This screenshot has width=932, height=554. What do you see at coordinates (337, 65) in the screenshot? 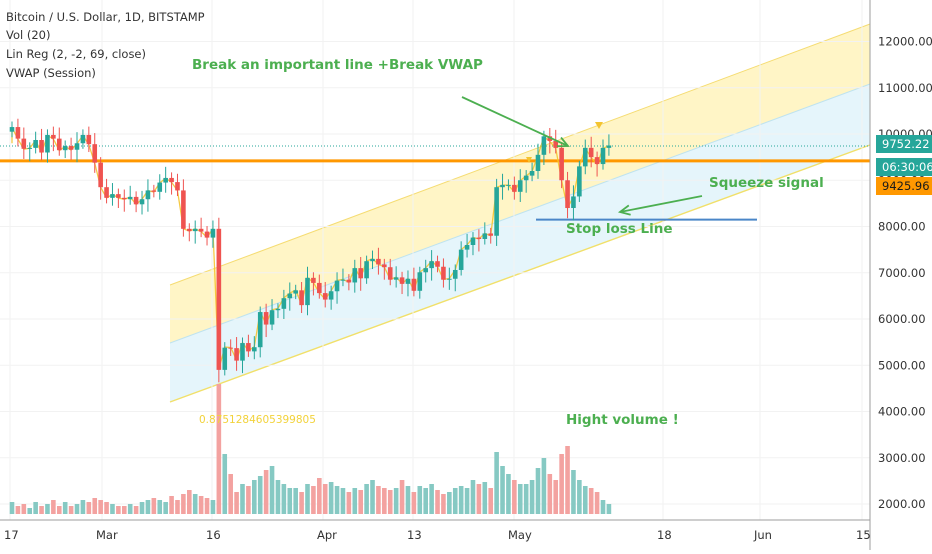
I see `break-annotation: Break an important line +Break VWAP` at bounding box center [337, 65].